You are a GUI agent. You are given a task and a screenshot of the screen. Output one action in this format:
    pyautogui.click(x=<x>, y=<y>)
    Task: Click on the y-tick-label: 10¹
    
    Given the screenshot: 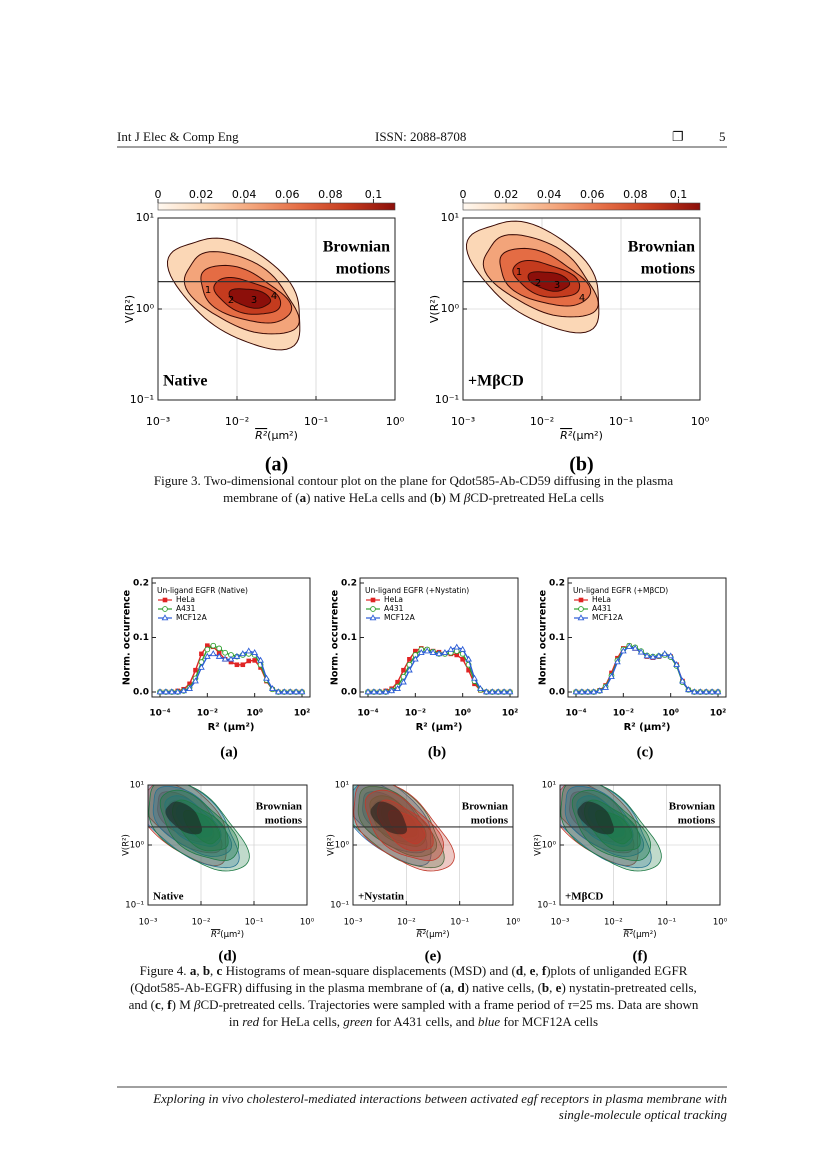 What is the action you would take?
    pyautogui.click(x=145, y=217)
    